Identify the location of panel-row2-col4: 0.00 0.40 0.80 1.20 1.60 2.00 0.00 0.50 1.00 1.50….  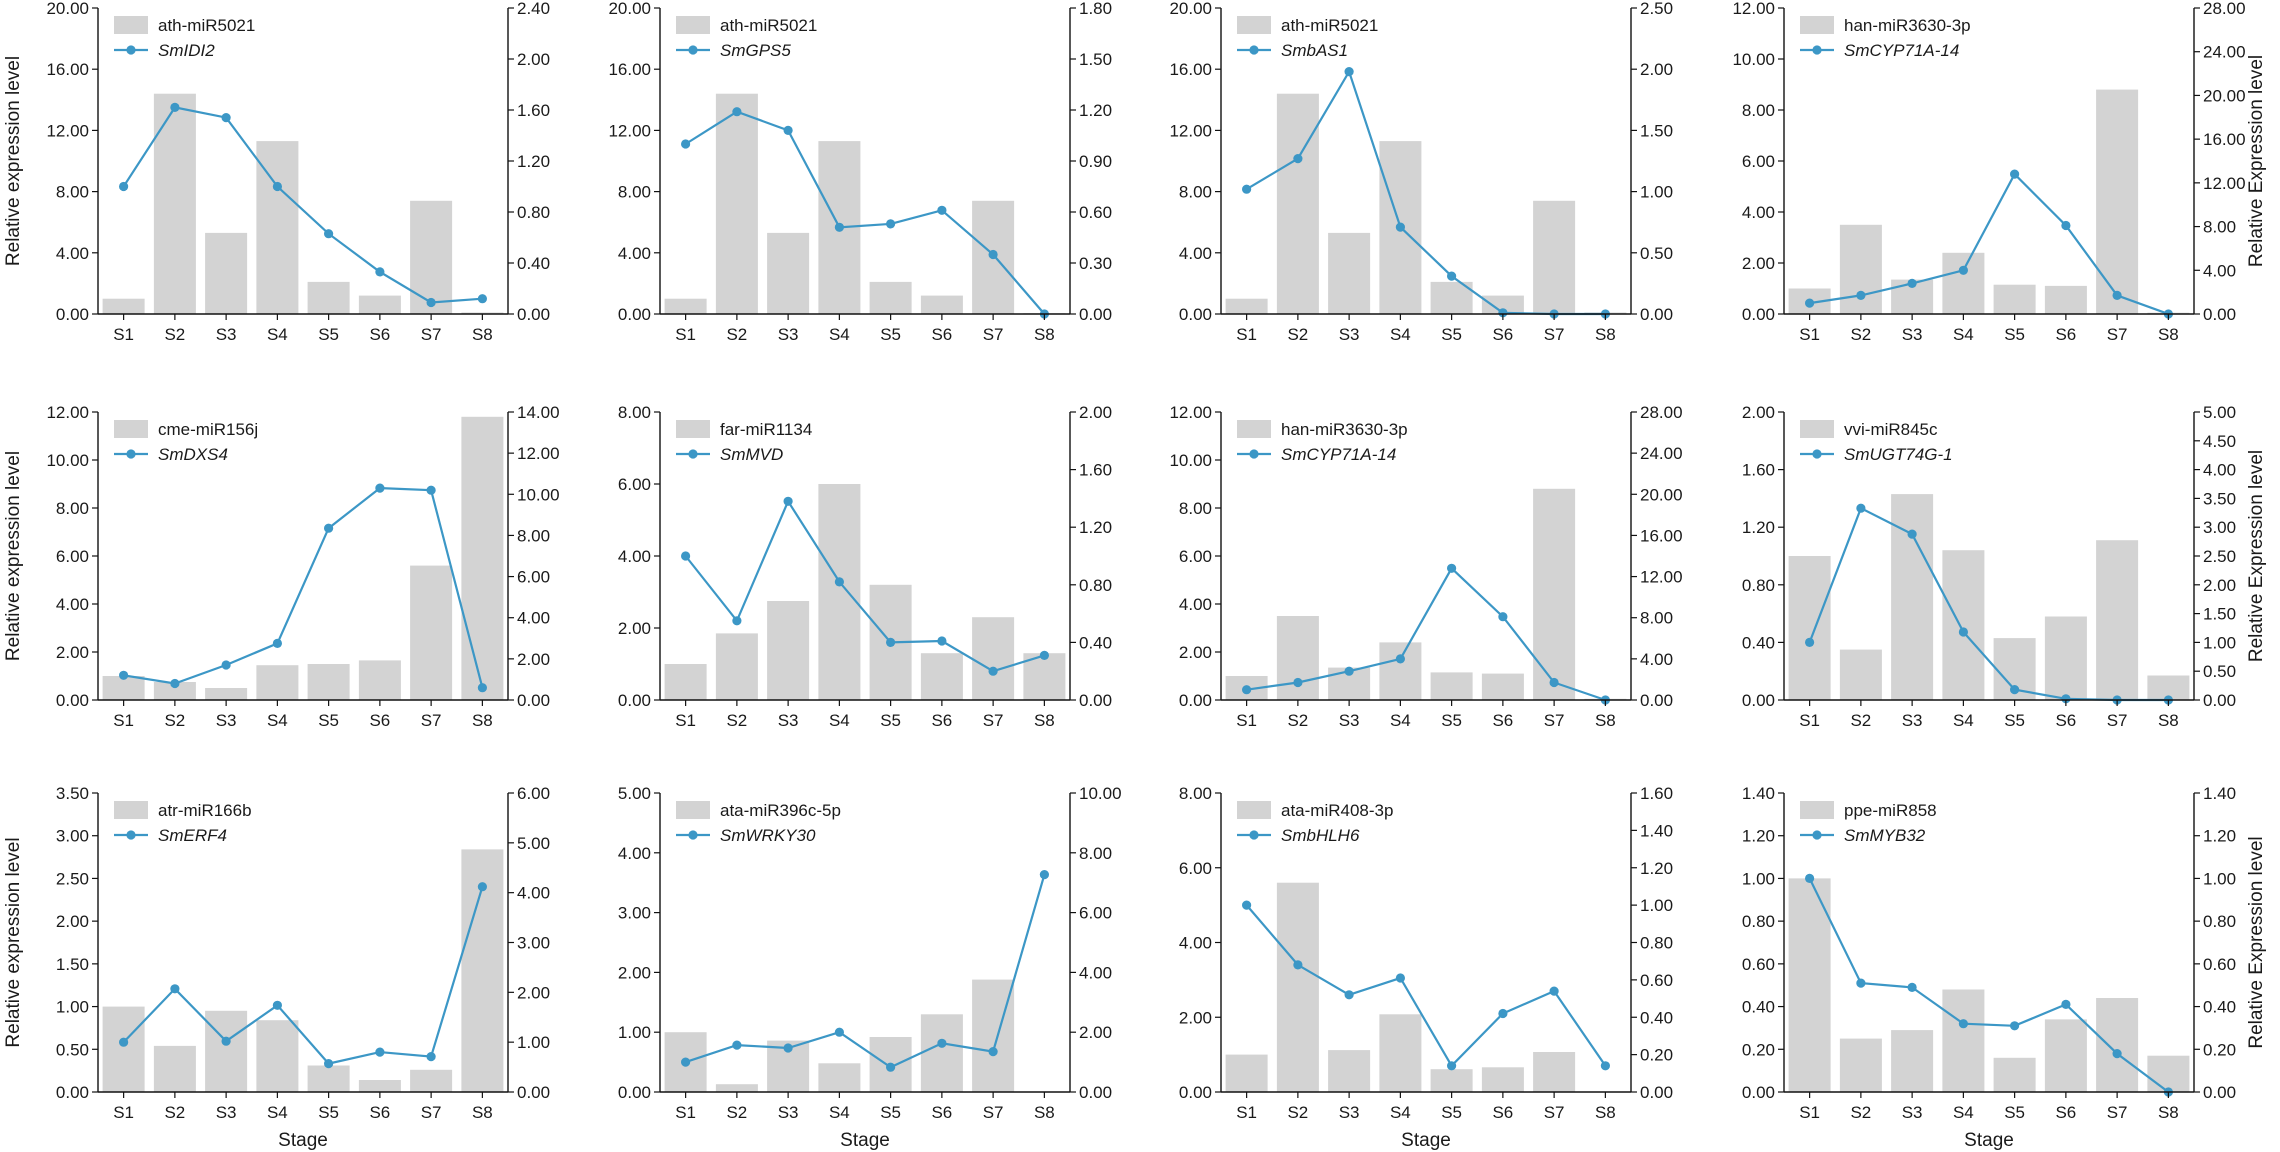
(2004, 566).